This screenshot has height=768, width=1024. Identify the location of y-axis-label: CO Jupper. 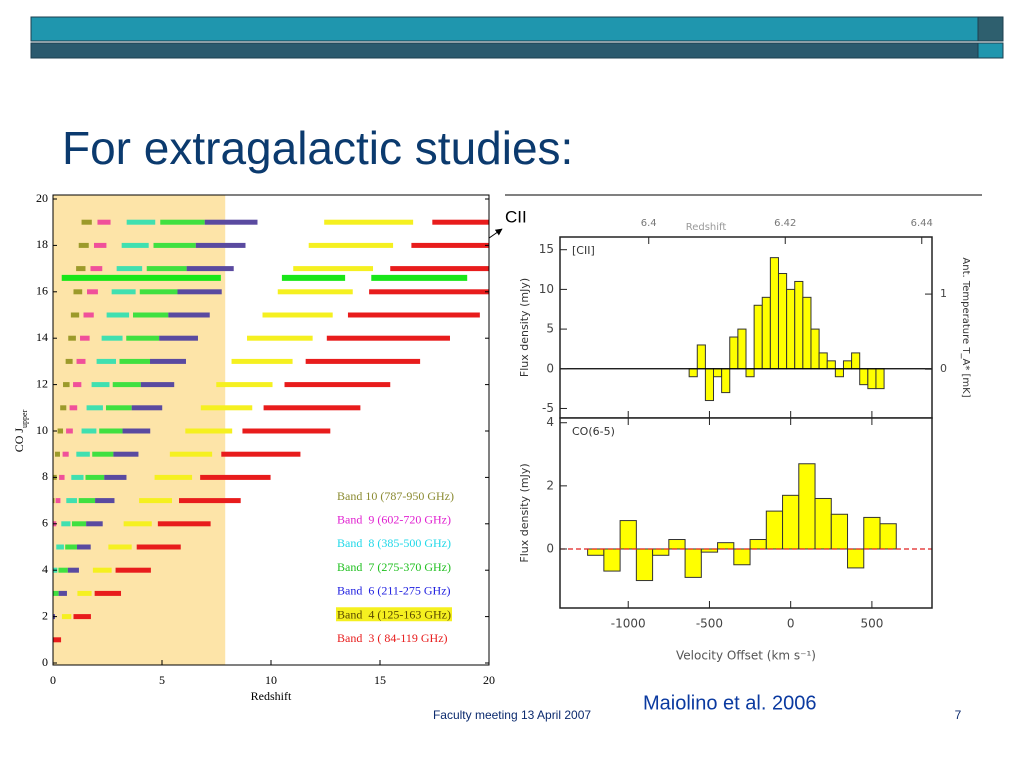
(20, 430).